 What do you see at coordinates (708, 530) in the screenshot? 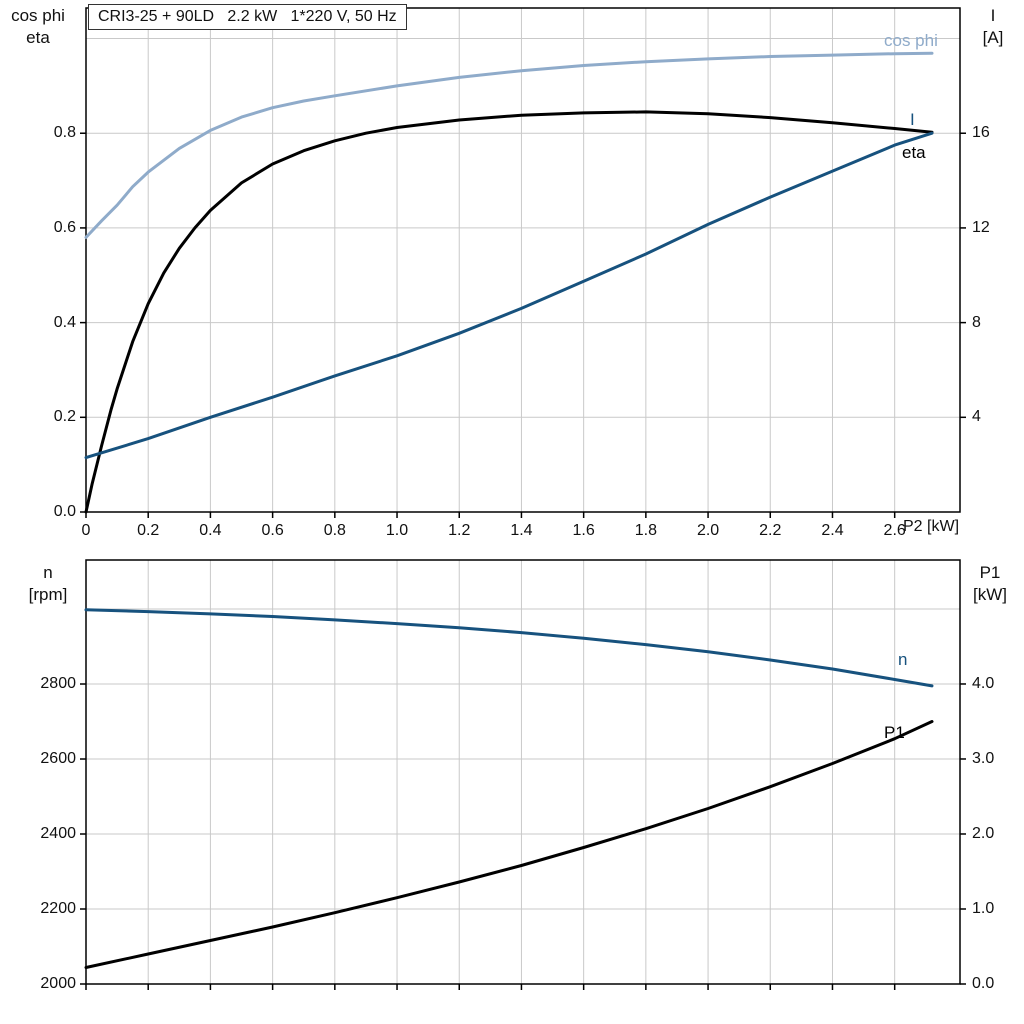
I see `motor-electrical-x-tick-label: 2.0` at bounding box center [708, 530].